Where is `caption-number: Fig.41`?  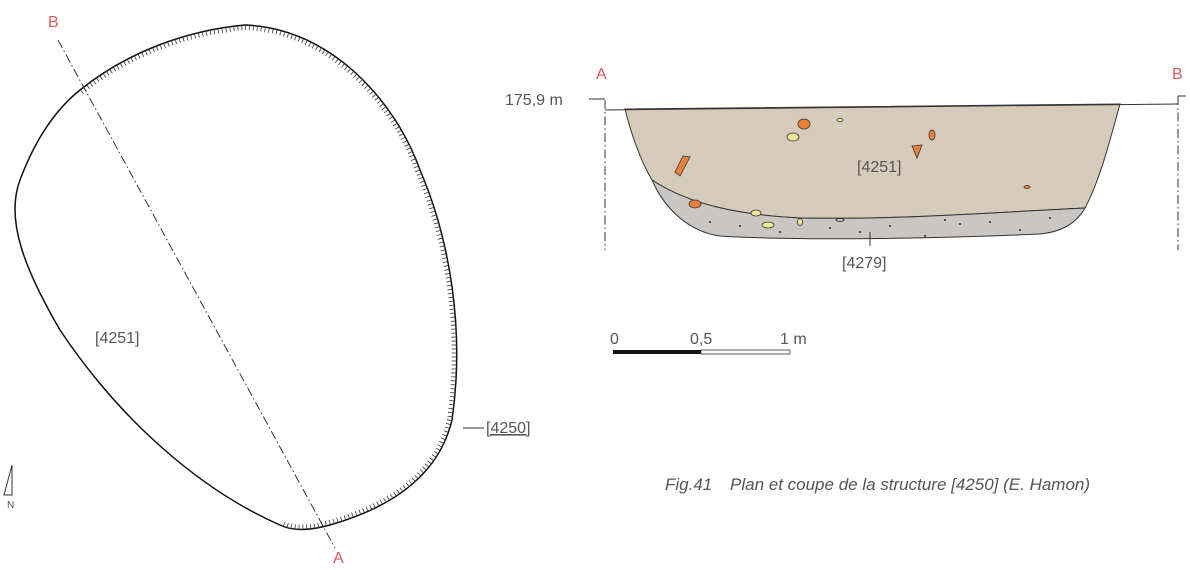
caption-number: Fig.41 is located at coordinates (688, 484).